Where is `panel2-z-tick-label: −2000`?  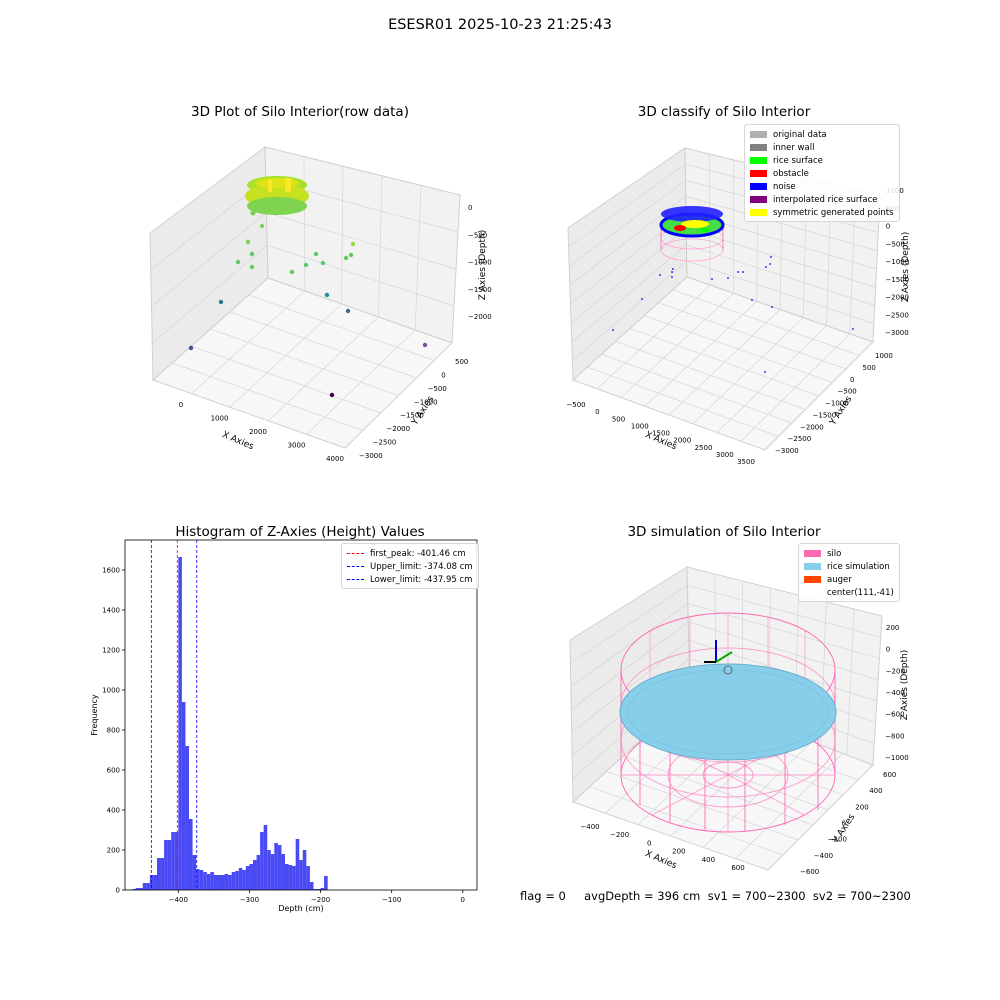 panel2-z-tick-label: −2000 is located at coordinates (897, 298).